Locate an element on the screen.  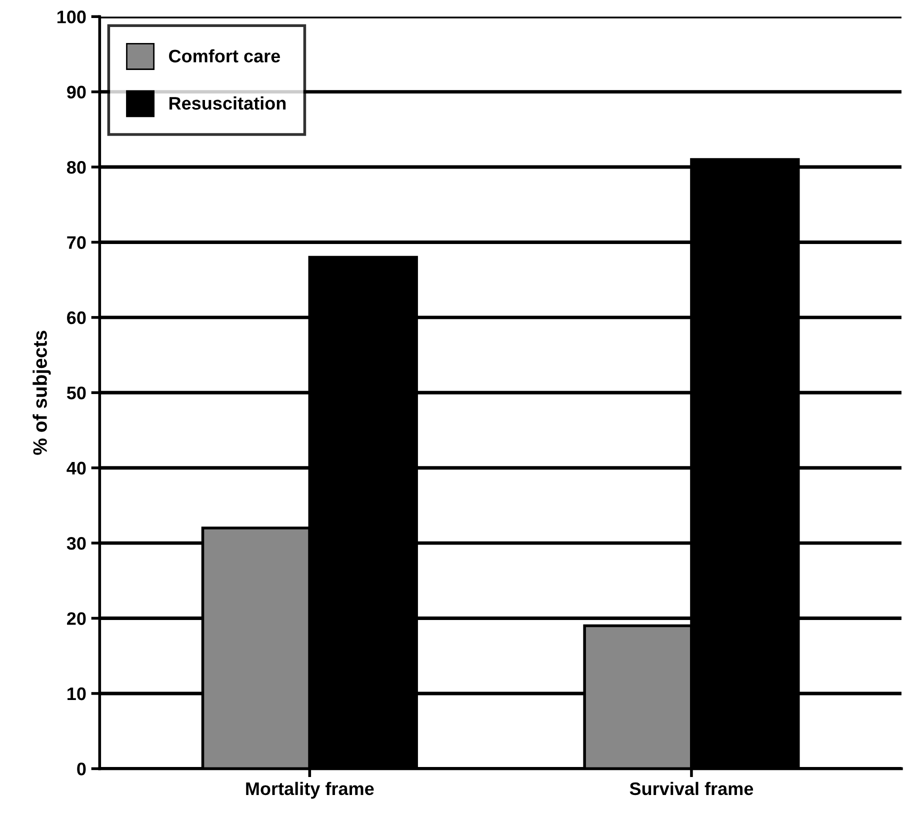
x-tick-label: Survival frame is located at coordinates (692, 789).